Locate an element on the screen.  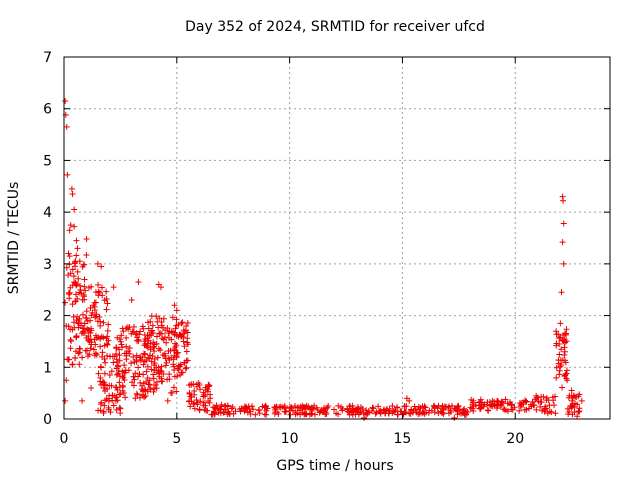
y-tick-label: 0 is located at coordinates (47, 420).